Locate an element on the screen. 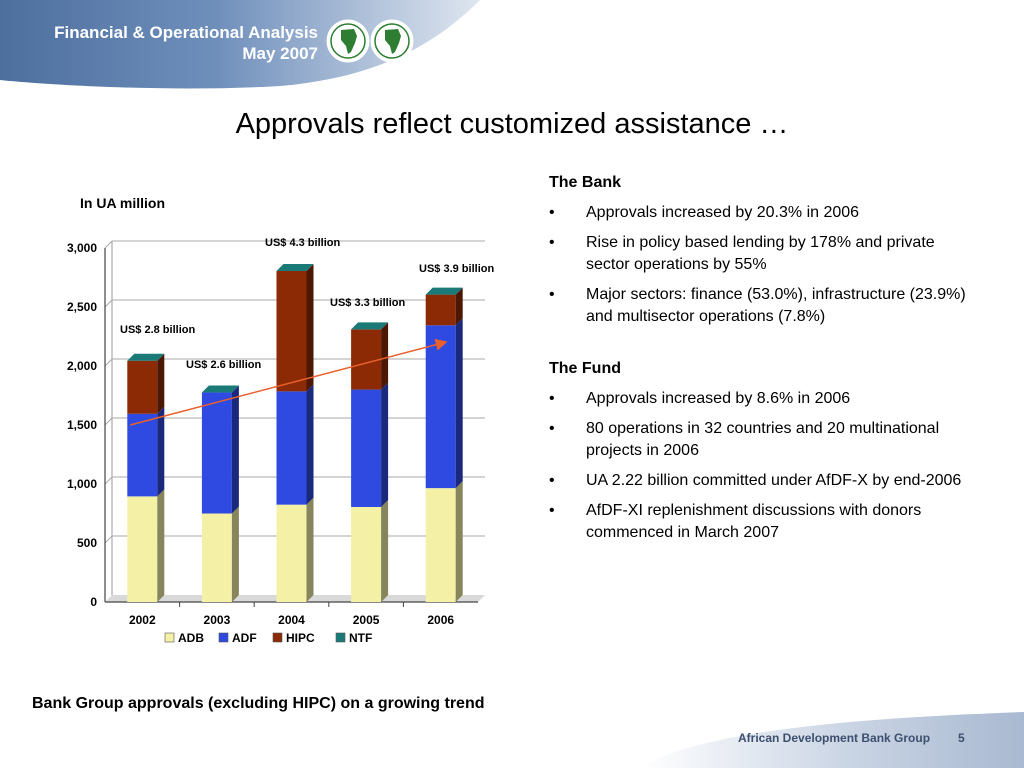  x-tick-label: 2002 is located at coordinates (142, 620).